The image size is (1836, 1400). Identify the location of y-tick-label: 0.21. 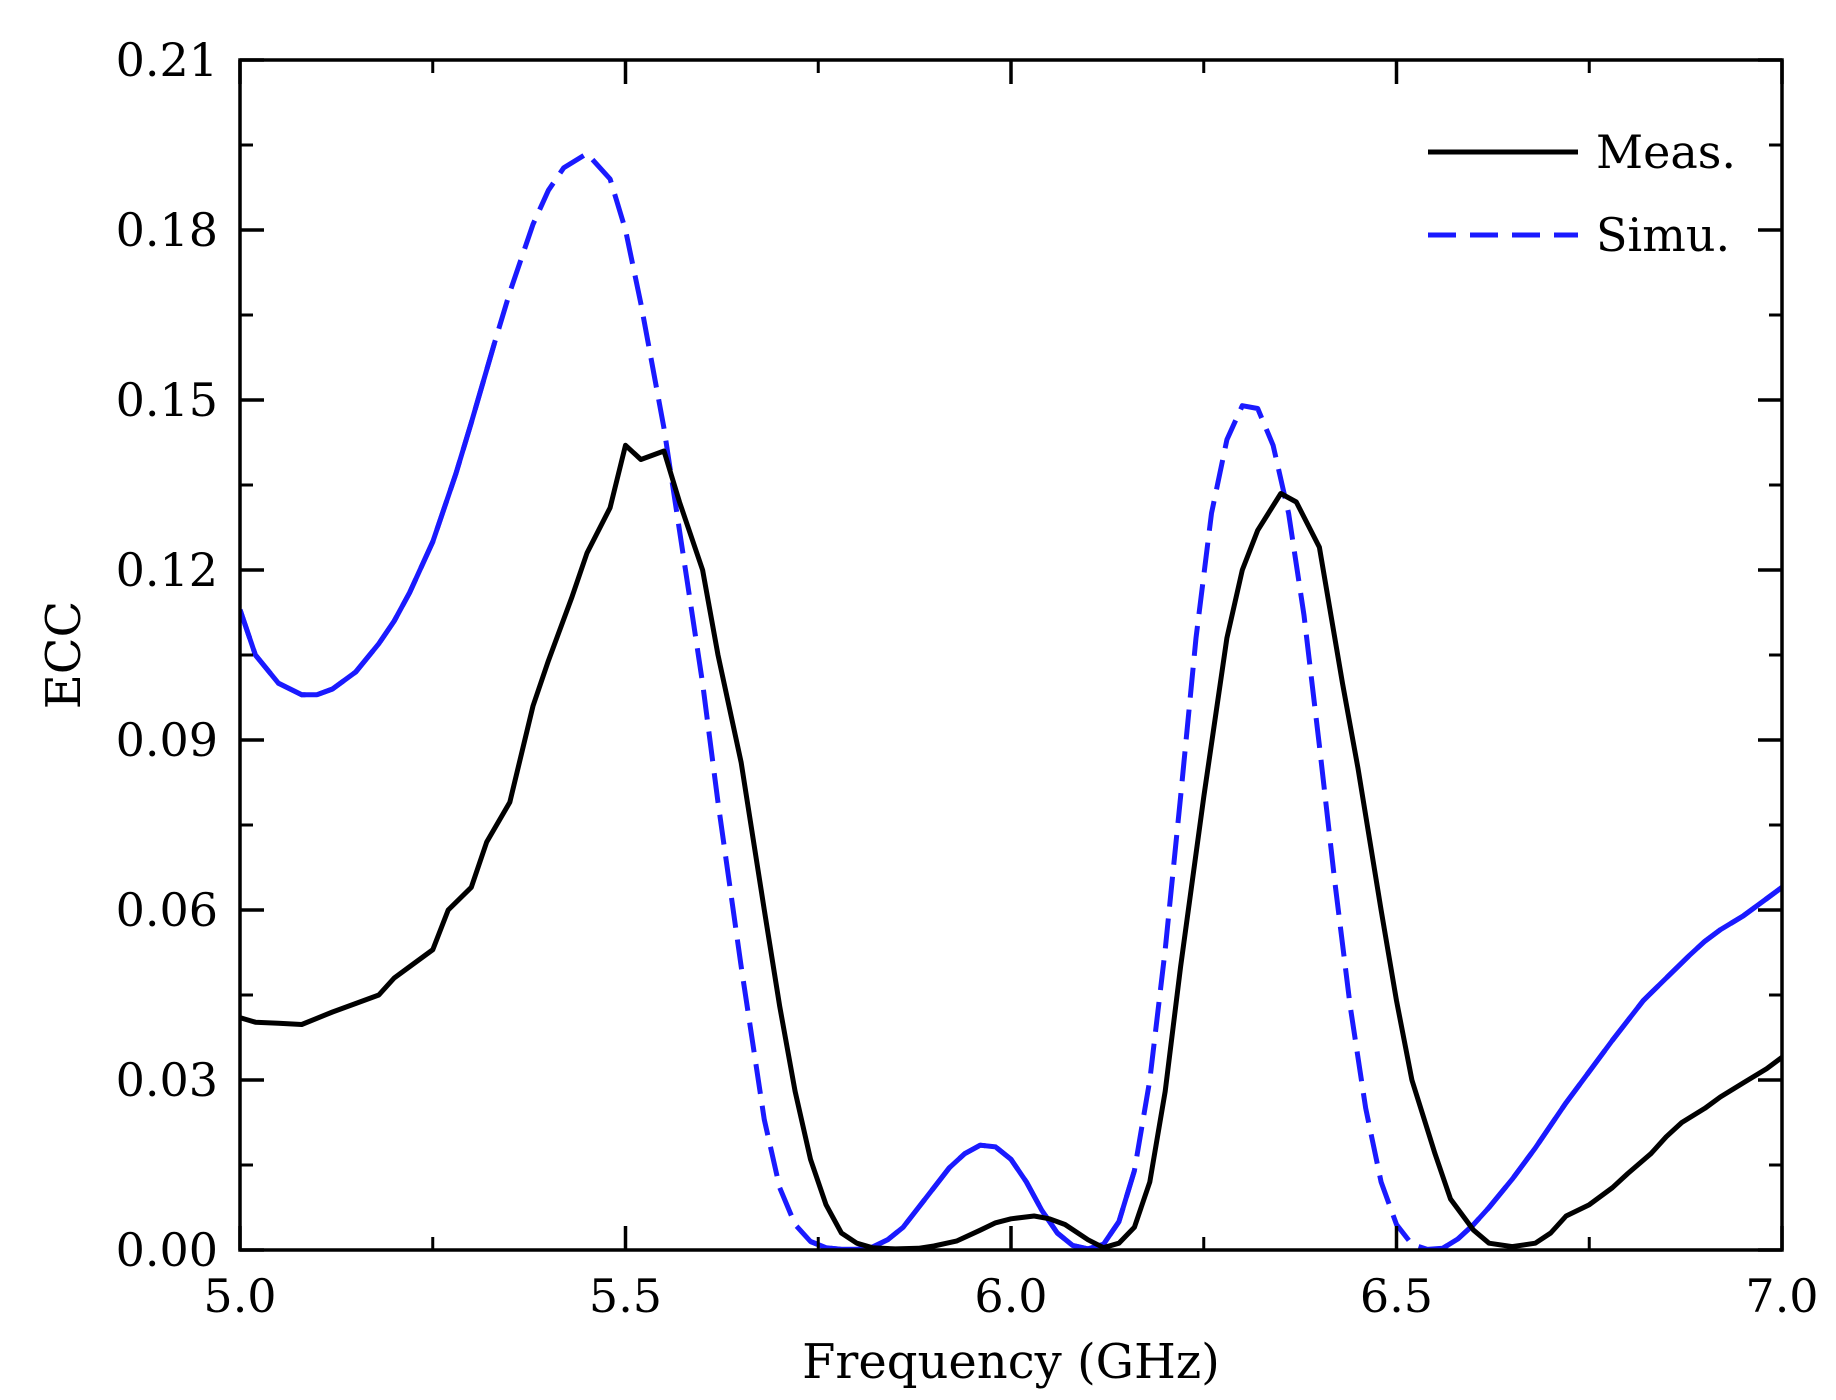
(167, 60).